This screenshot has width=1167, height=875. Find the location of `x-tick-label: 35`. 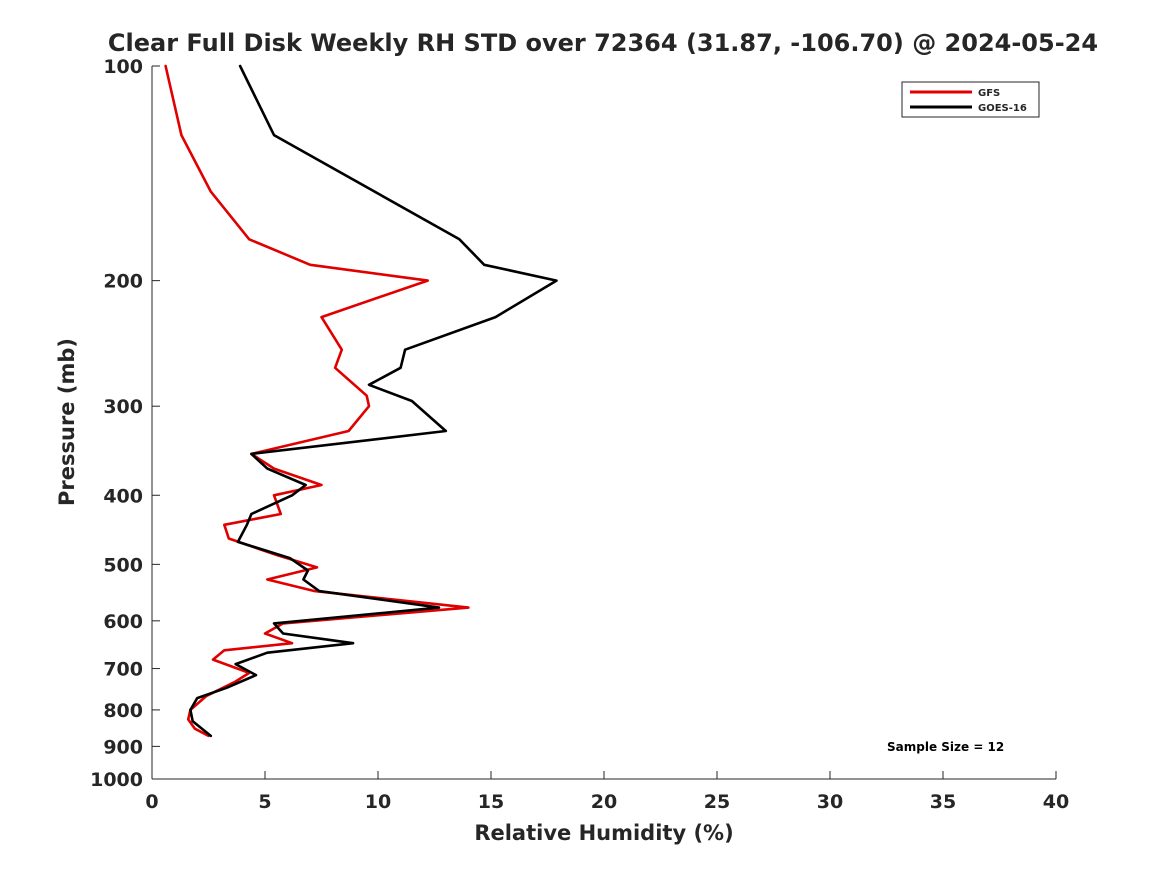

x-tick-label: 35 is located at coordinates (943, 802).